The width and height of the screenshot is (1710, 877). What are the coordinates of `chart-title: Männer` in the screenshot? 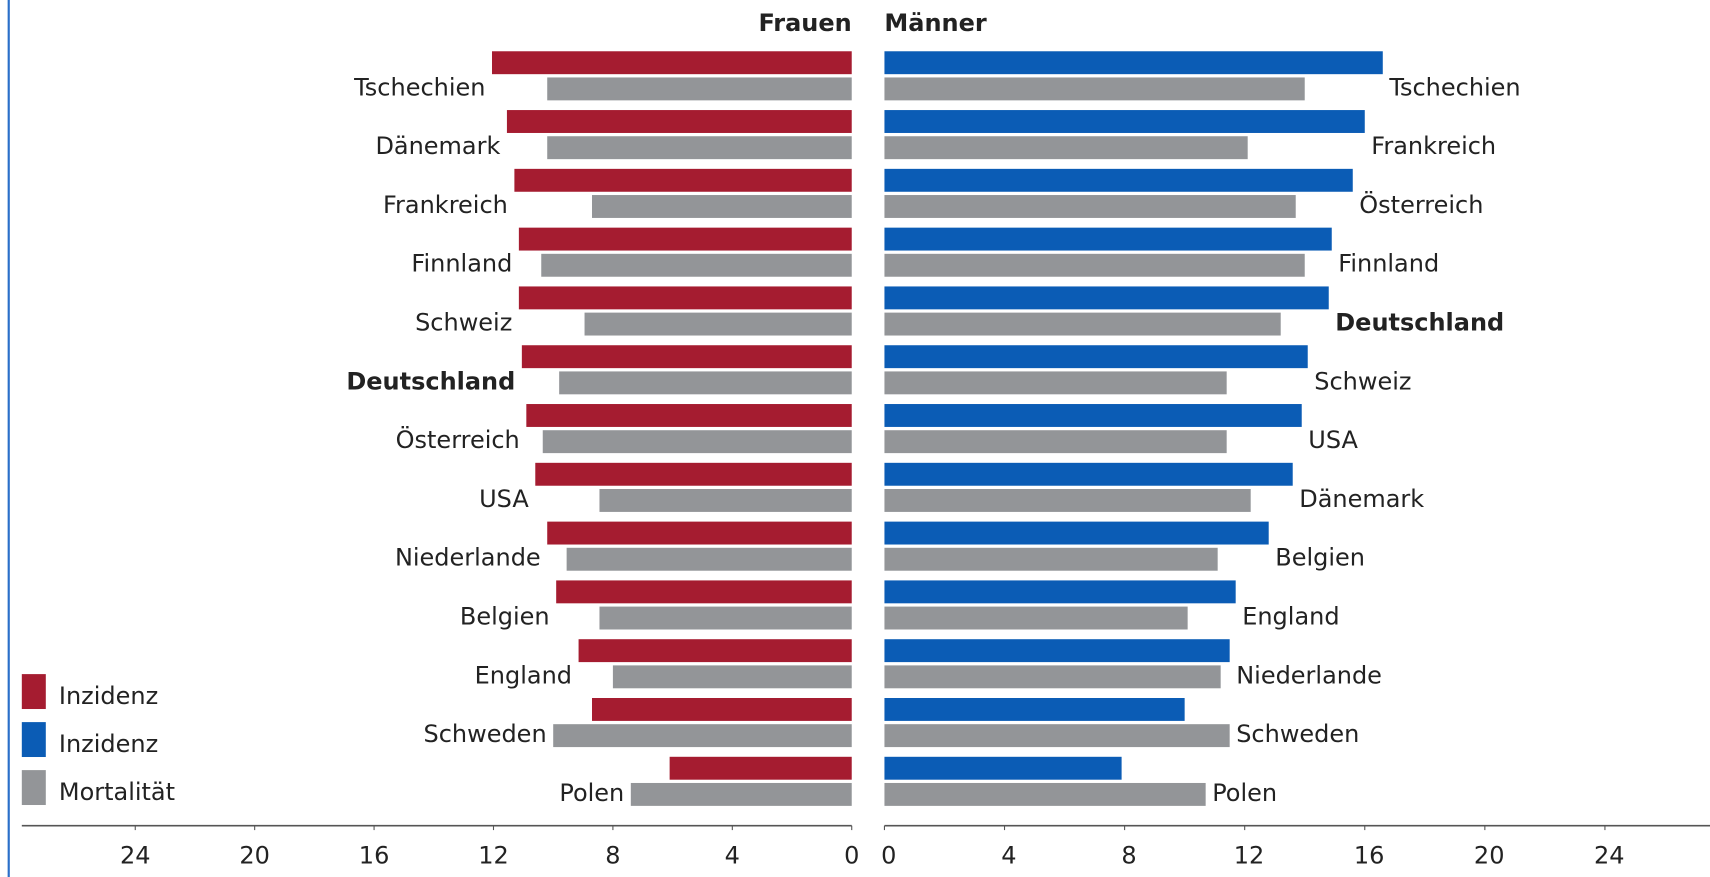 It's located at (935, 23).